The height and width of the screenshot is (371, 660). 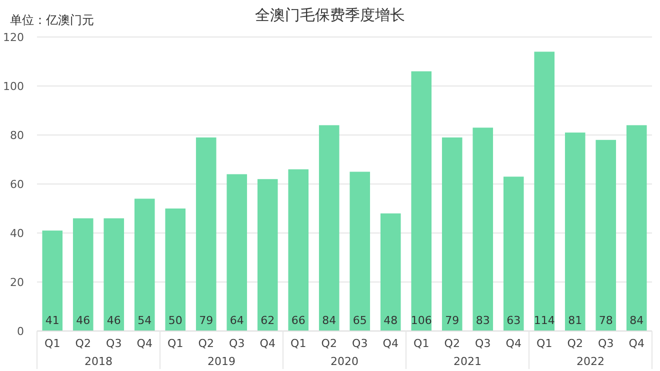 I want to click on data-label: 83, so click(x=483, y=320).